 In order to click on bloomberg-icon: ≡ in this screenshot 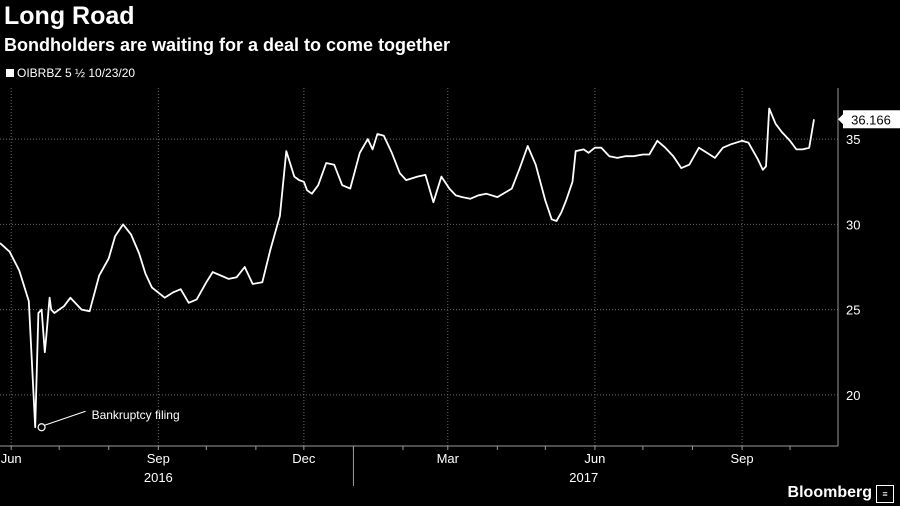, I will do `click(885, 494)`.